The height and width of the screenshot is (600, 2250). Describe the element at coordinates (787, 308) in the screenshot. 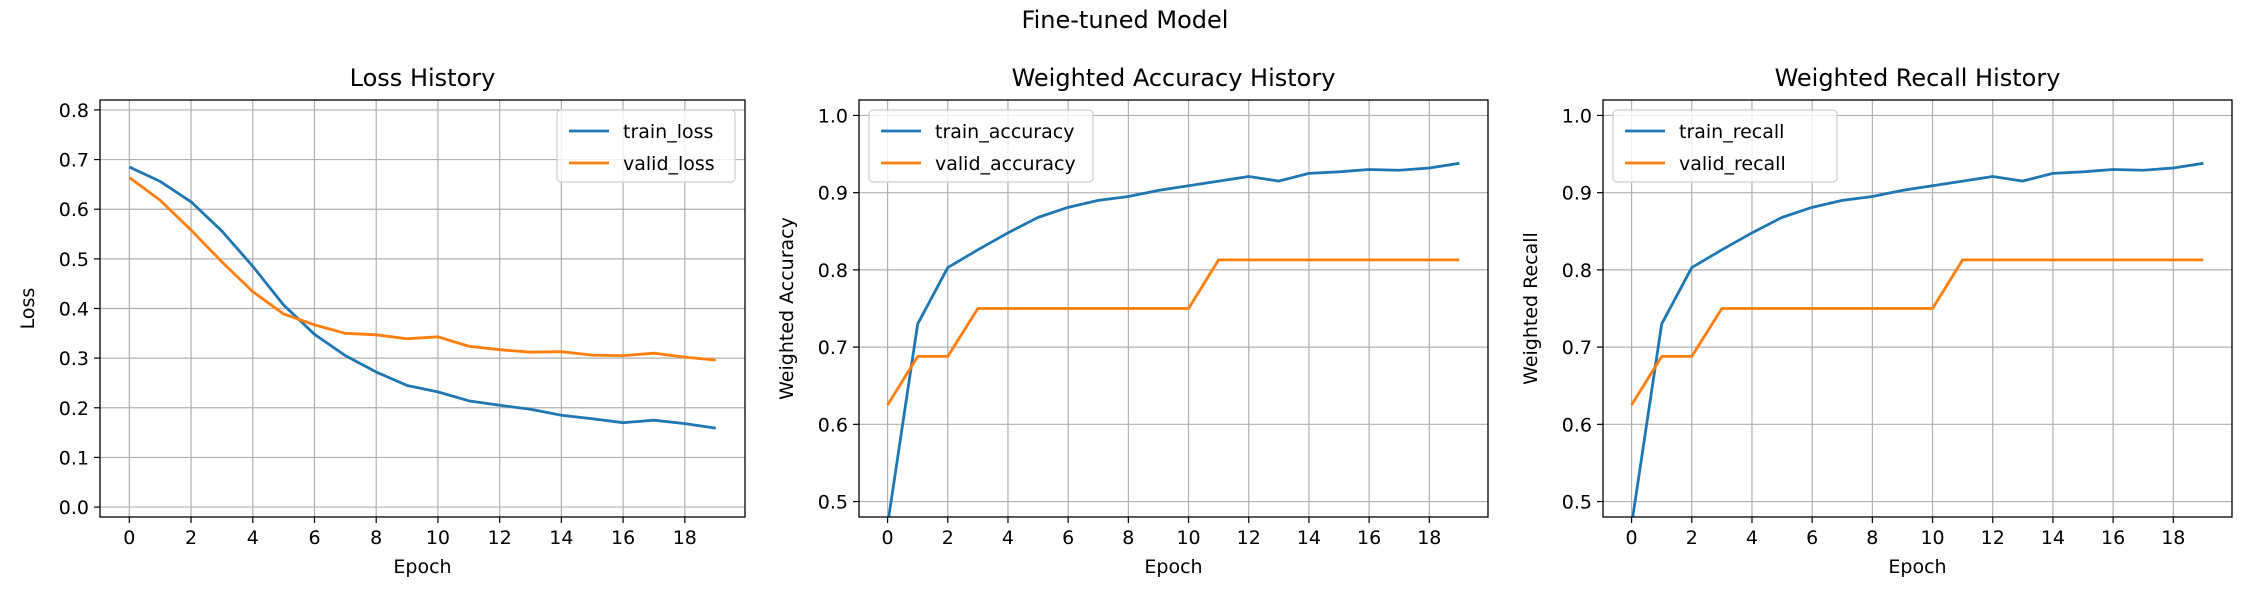

I see `y-axis-label: Weighted Accuracy` at that location.